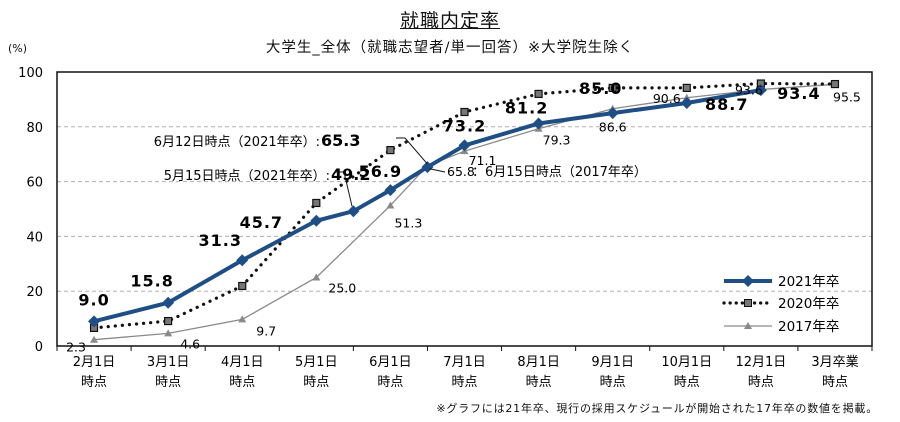  Describe the element at coordinates (34, 292) in the screenshot. I see `y-tick-label: 20` at that location.